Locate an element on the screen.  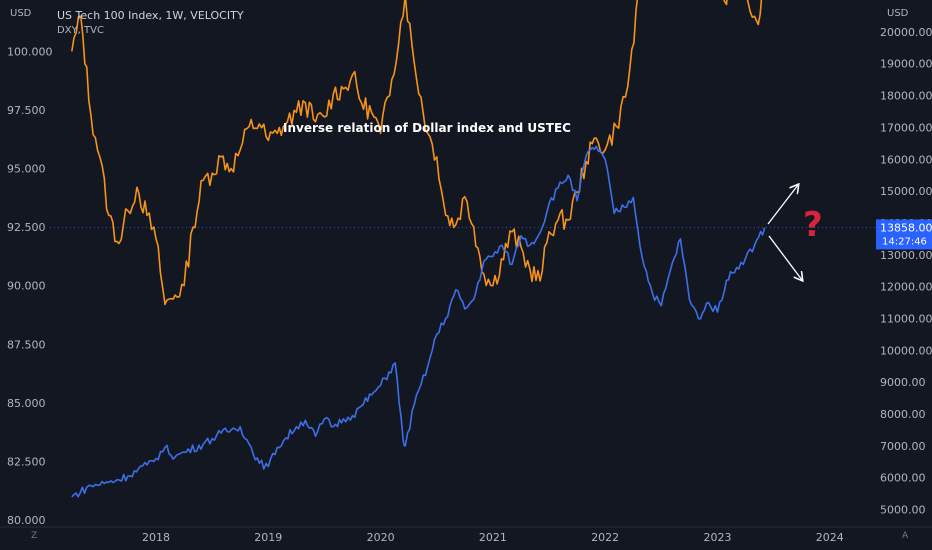
right-axis-tick-label: 16000.00 is located at coordinates (906, 159).